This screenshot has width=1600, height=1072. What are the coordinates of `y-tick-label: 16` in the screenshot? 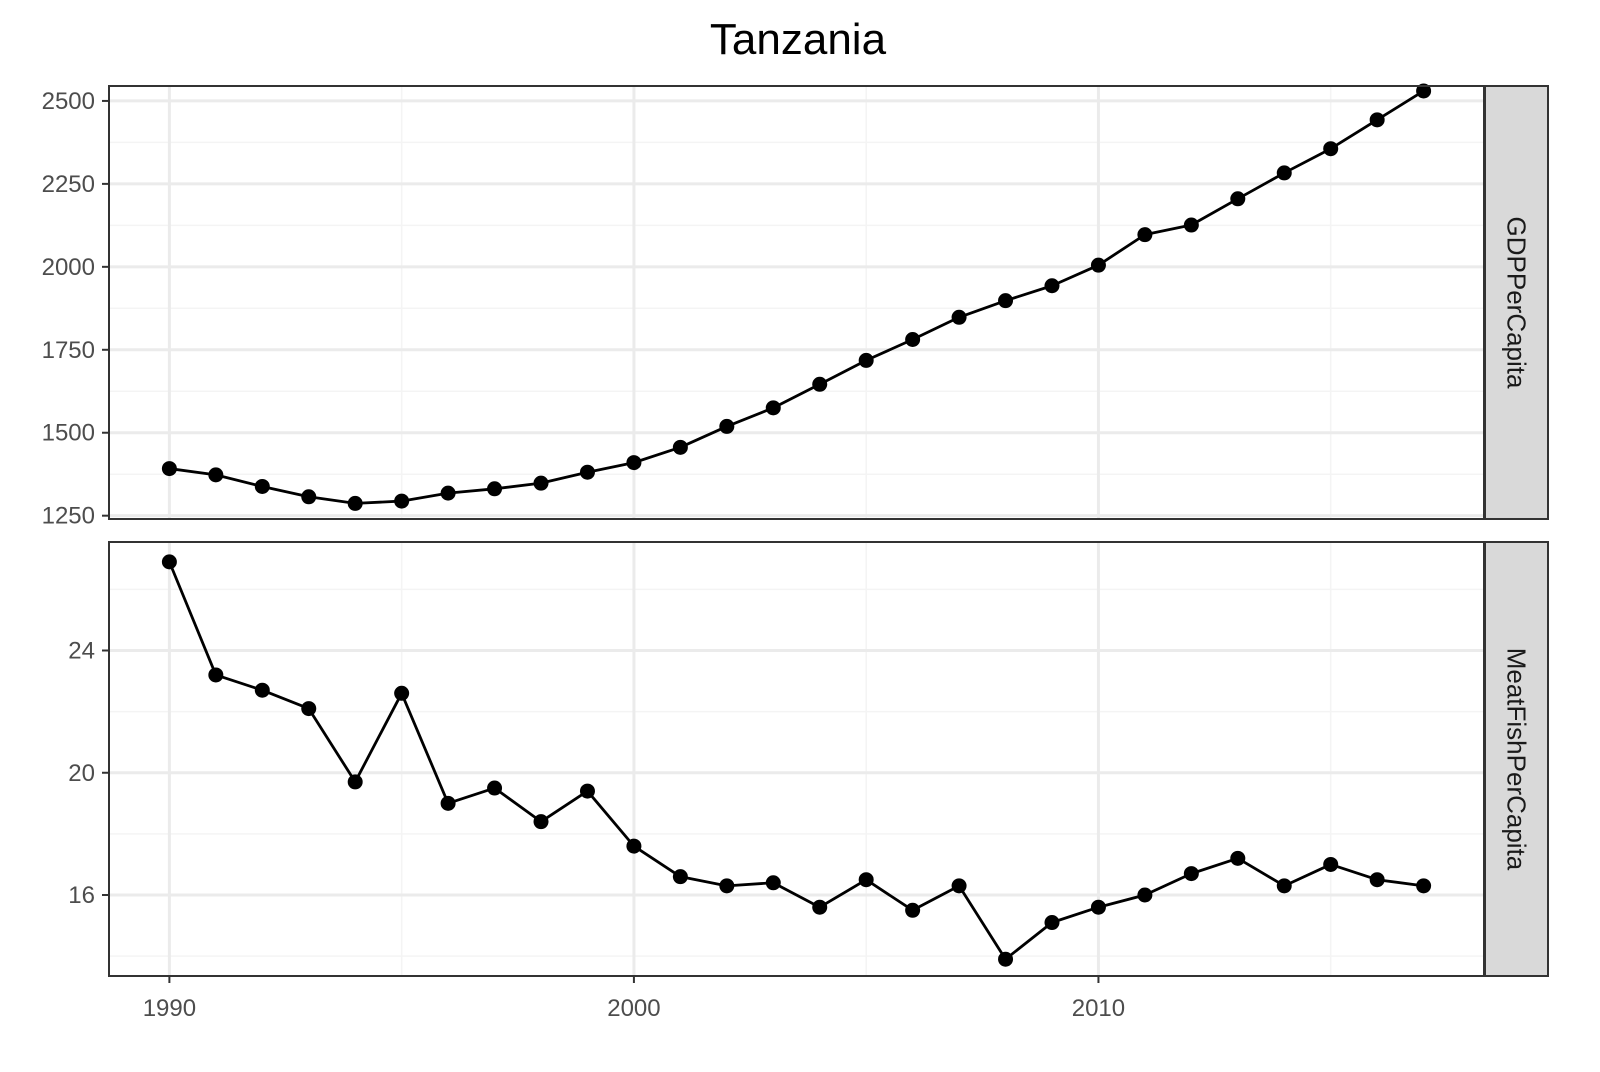 It's located at (81, 895).